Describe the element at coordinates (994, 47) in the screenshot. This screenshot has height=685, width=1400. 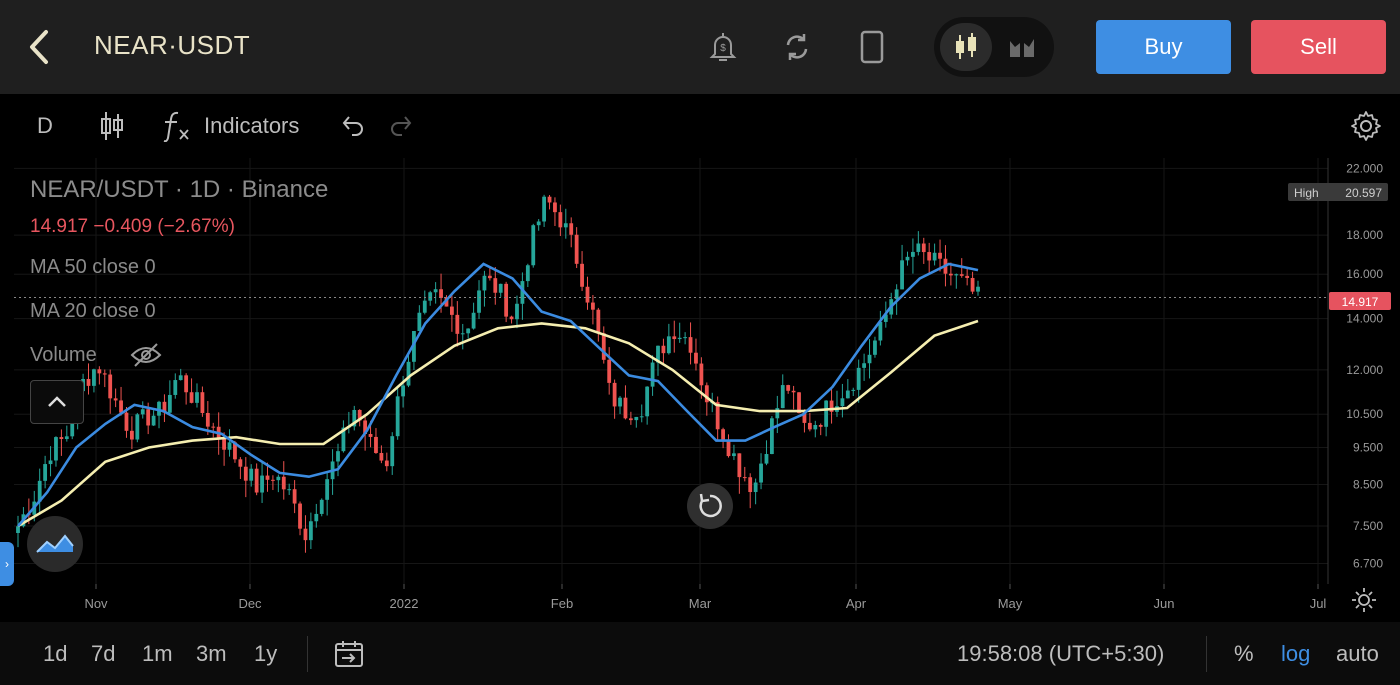
I see `chart-type-toggle` at that location.